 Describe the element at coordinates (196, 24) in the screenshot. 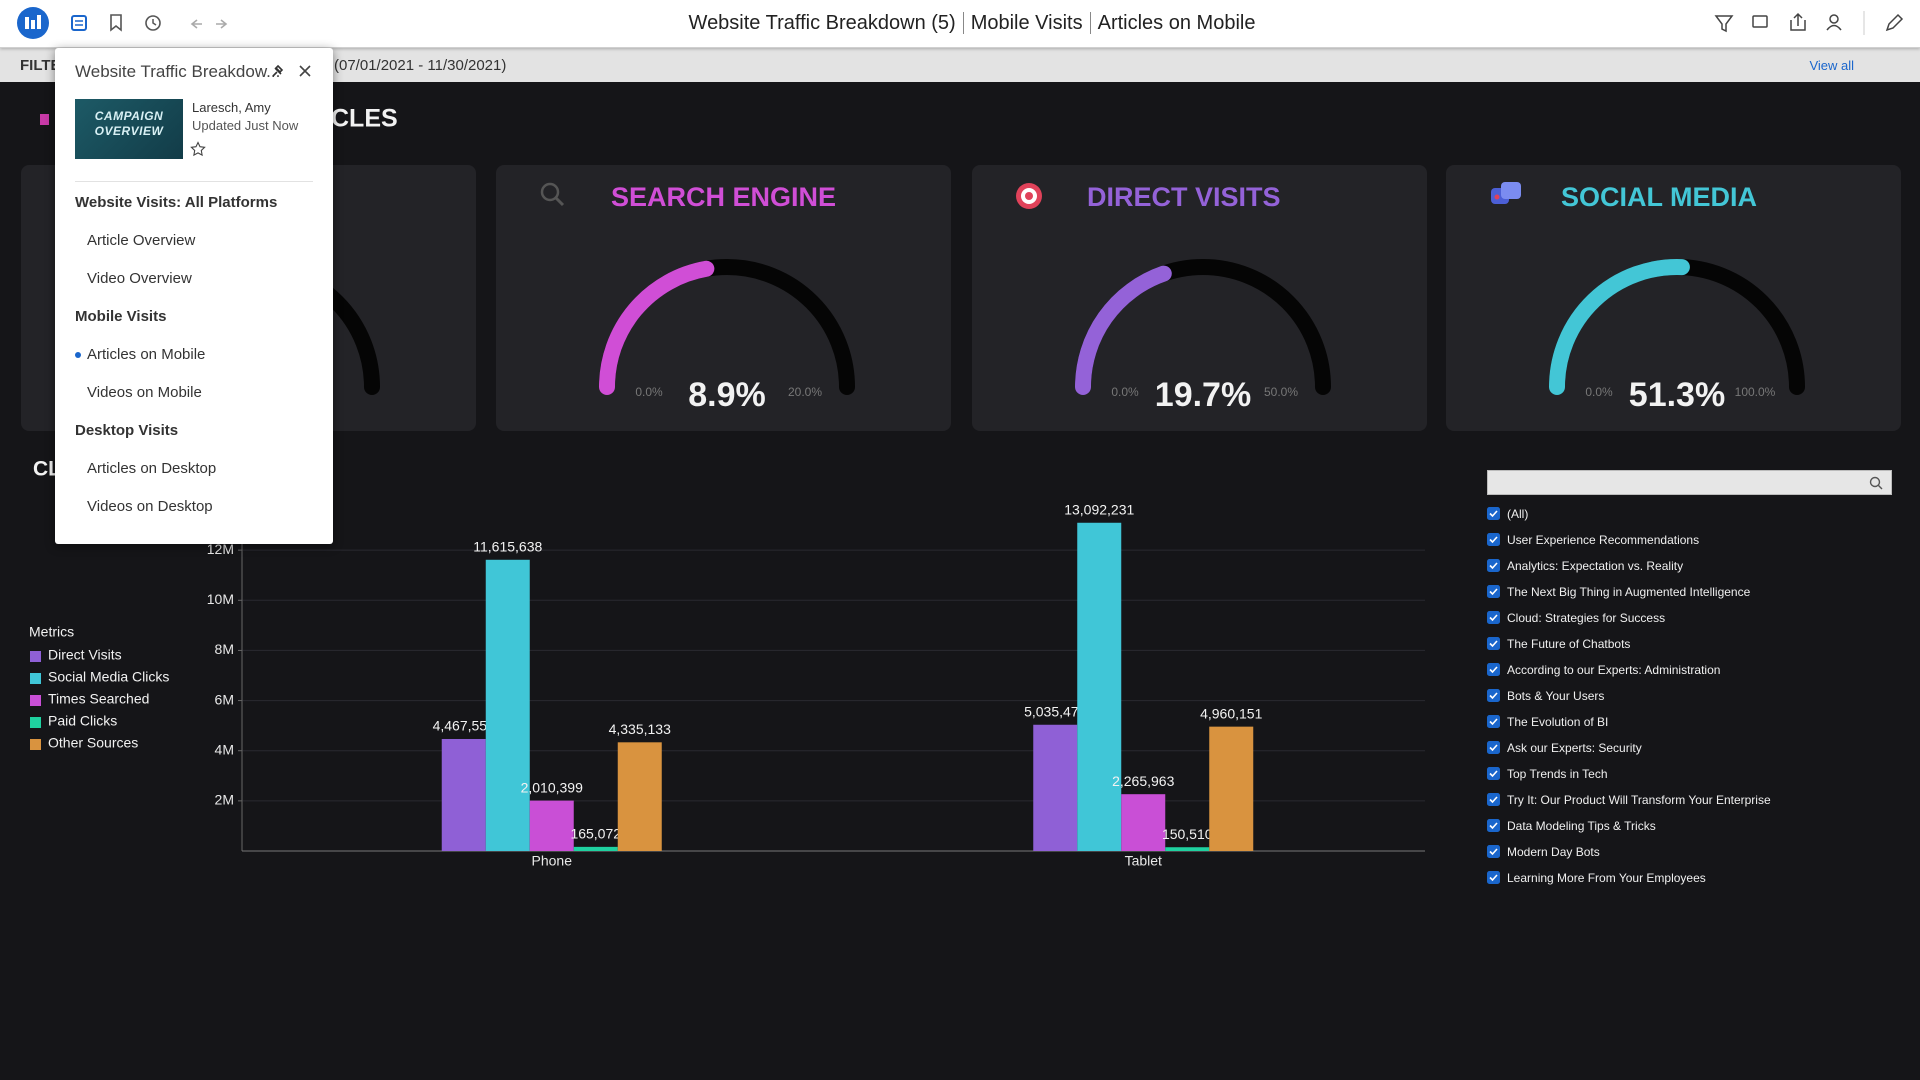

I see `undo-button` at that location.